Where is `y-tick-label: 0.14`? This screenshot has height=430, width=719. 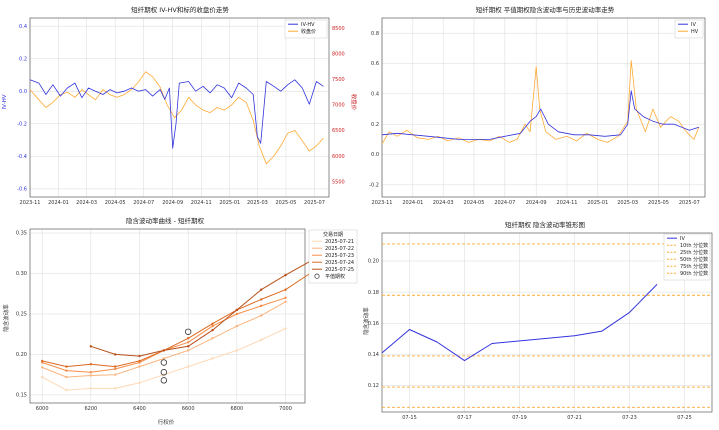 y-tick-label: 0.14 is located at coordinates (373, 355).